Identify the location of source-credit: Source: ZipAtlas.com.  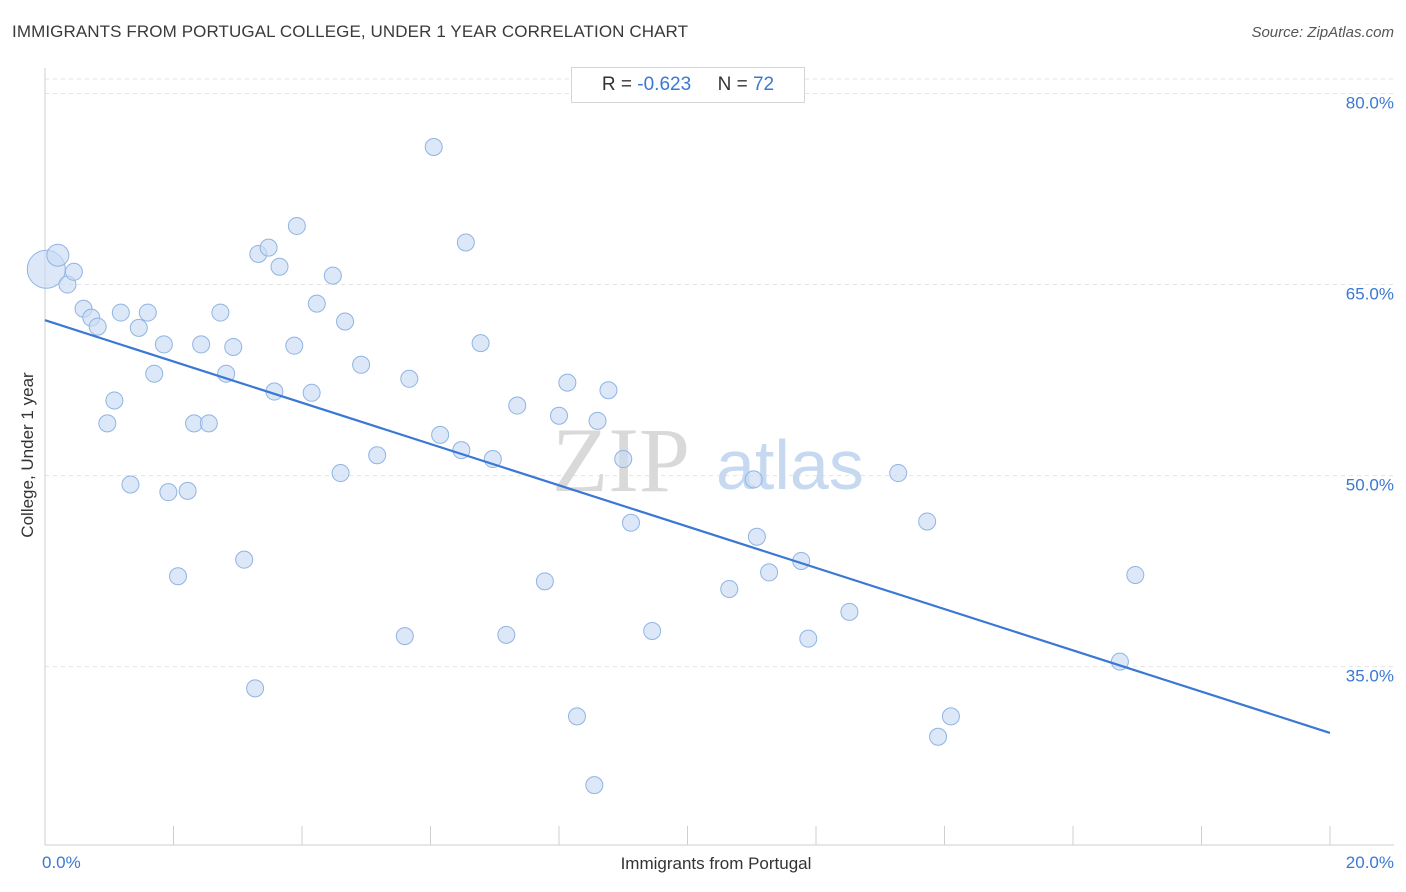
(1322, 32).